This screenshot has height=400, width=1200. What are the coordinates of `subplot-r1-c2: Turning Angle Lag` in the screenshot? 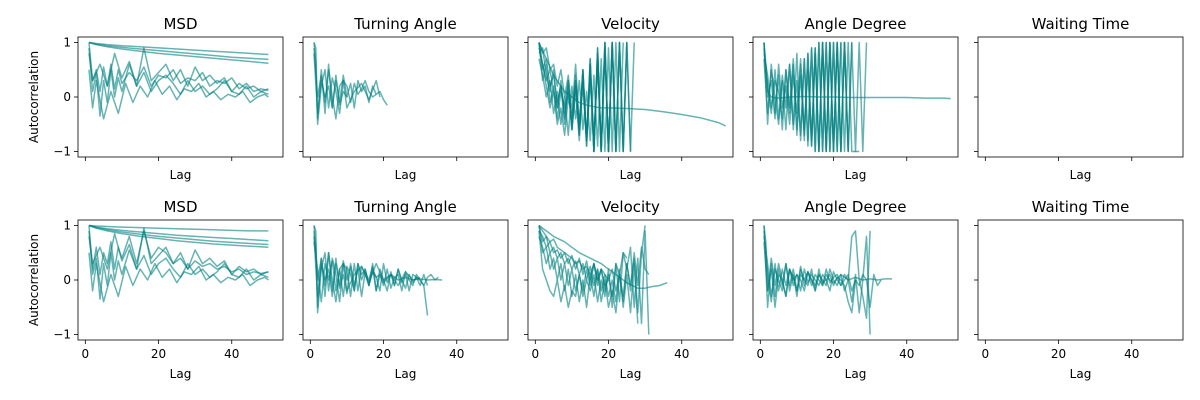 It's located at (404, 98).